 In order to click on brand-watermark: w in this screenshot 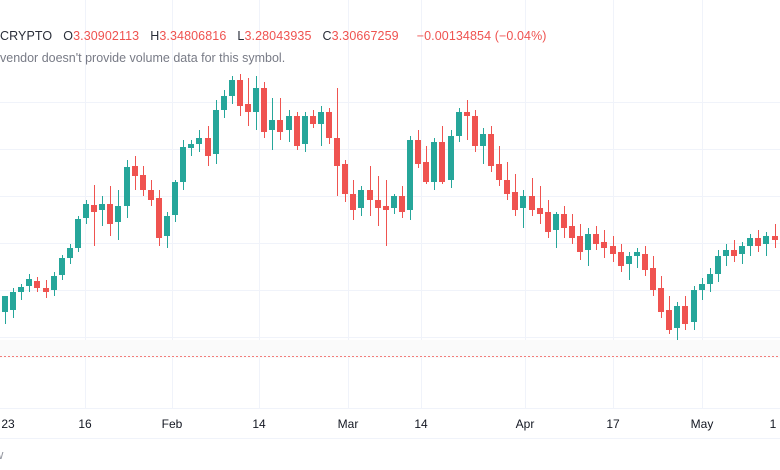, I will do `click(2, 455)`.